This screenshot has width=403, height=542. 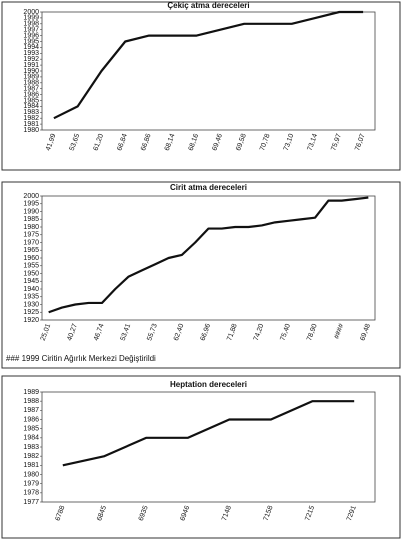 I want to click on x-tick-label: 66,96, so click(x=206, y=332).